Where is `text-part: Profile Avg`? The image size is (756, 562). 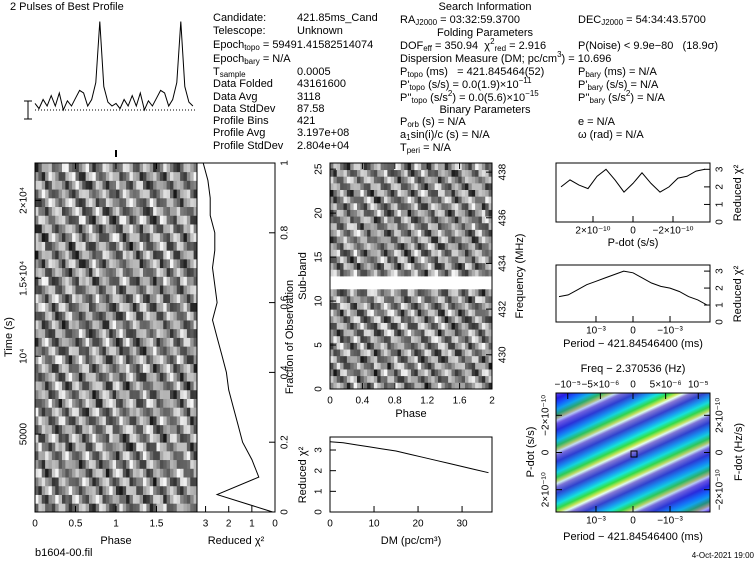 text-part: Profile Avg is located at coordinates (239, 133).